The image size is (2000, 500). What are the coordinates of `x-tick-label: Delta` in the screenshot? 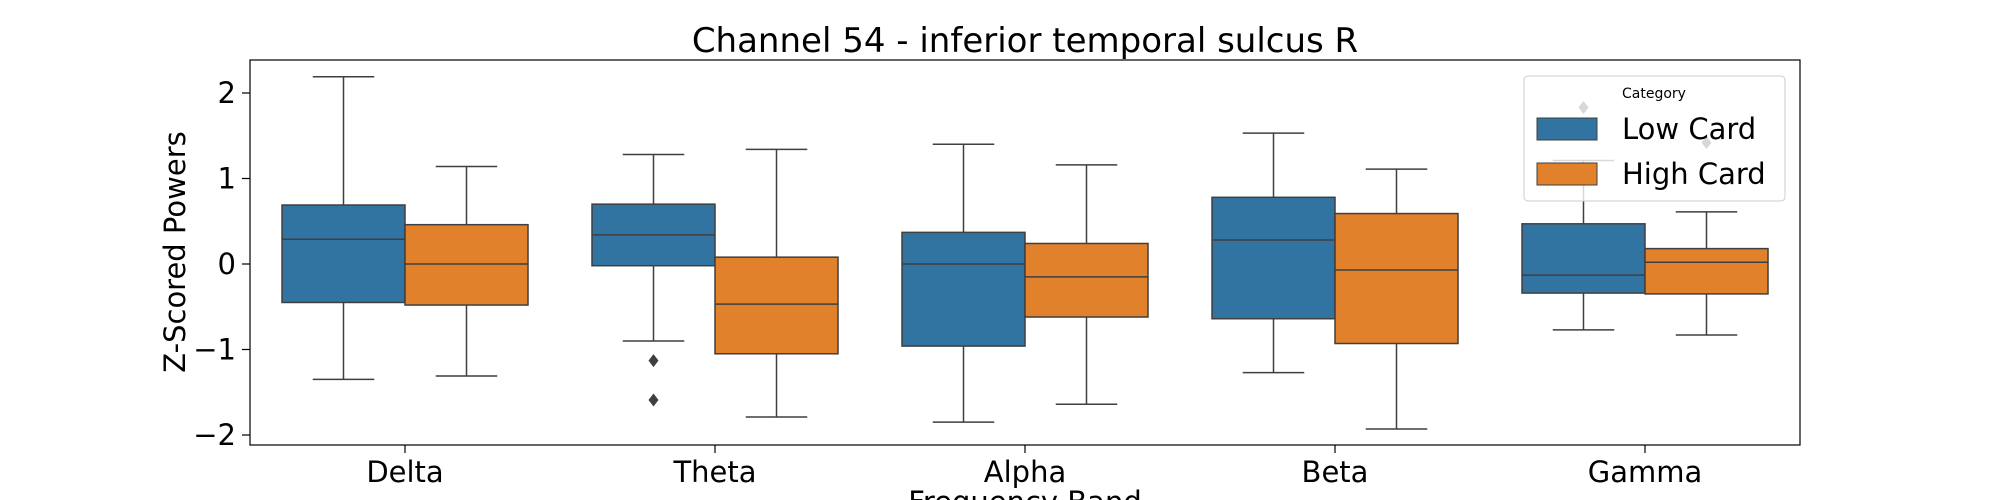 It's located at (404, 472).